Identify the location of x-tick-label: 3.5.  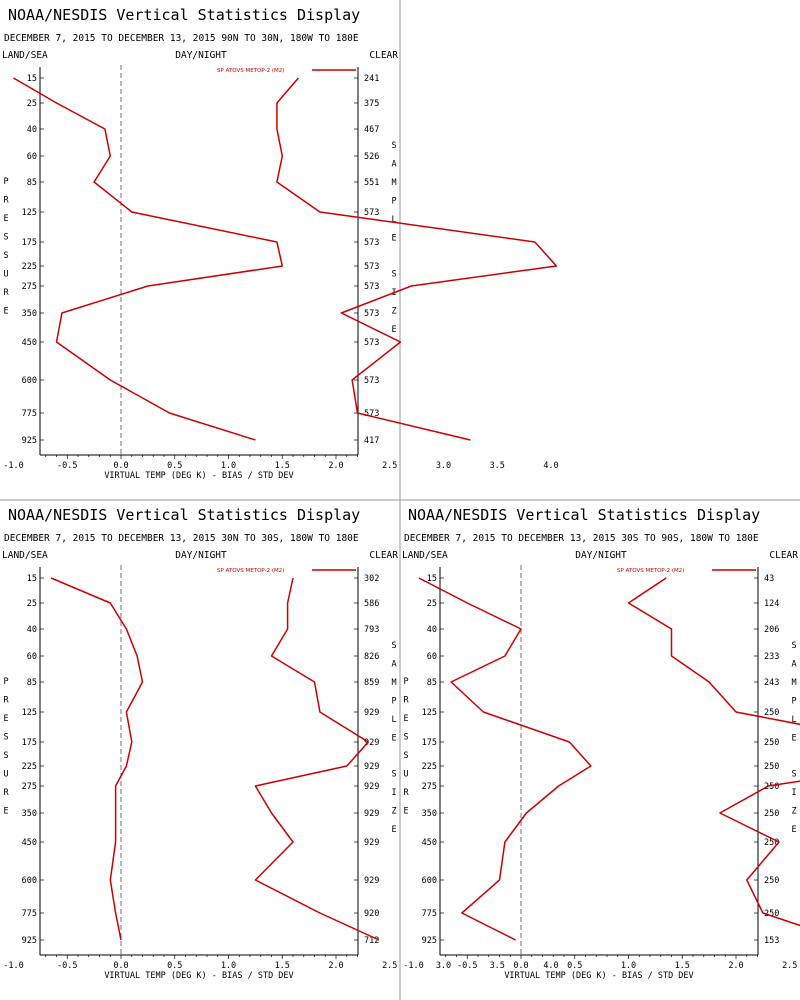
(497, 466).